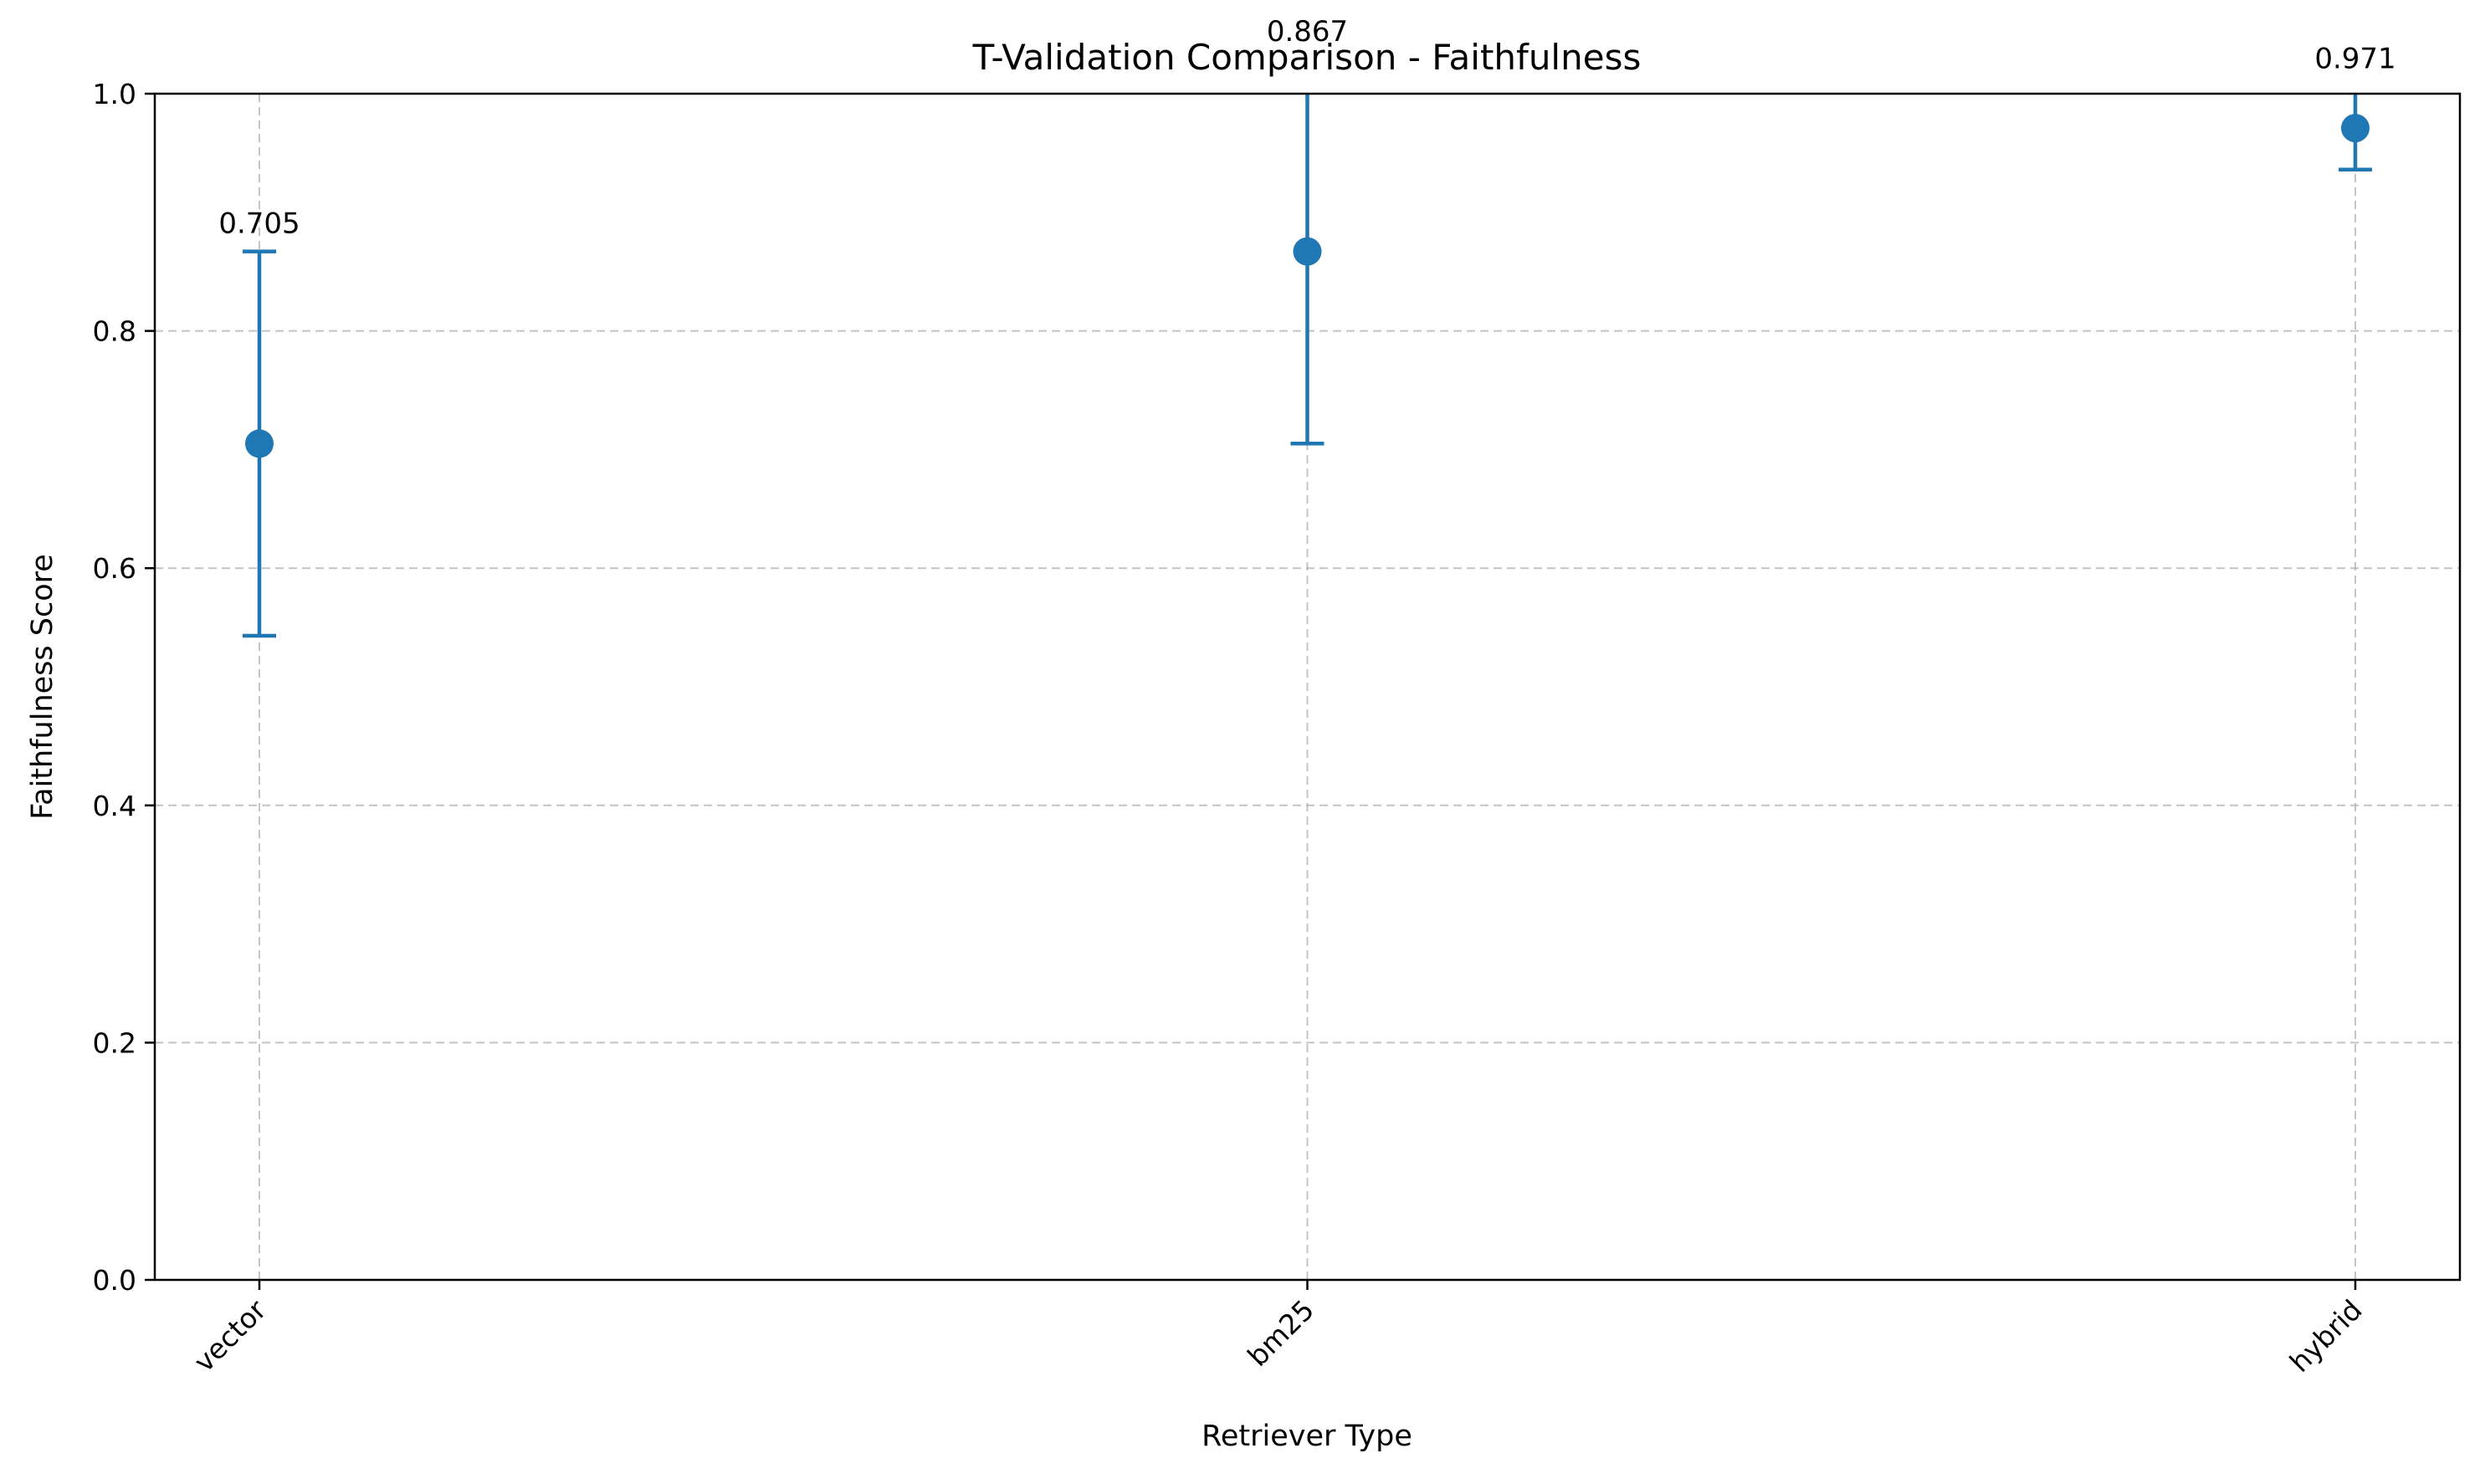 This screenshot has height=1484, width=2485. Describe the element at coordinates (2356, 128) in the screenshot. I see `data-point-hybrid` at that location.